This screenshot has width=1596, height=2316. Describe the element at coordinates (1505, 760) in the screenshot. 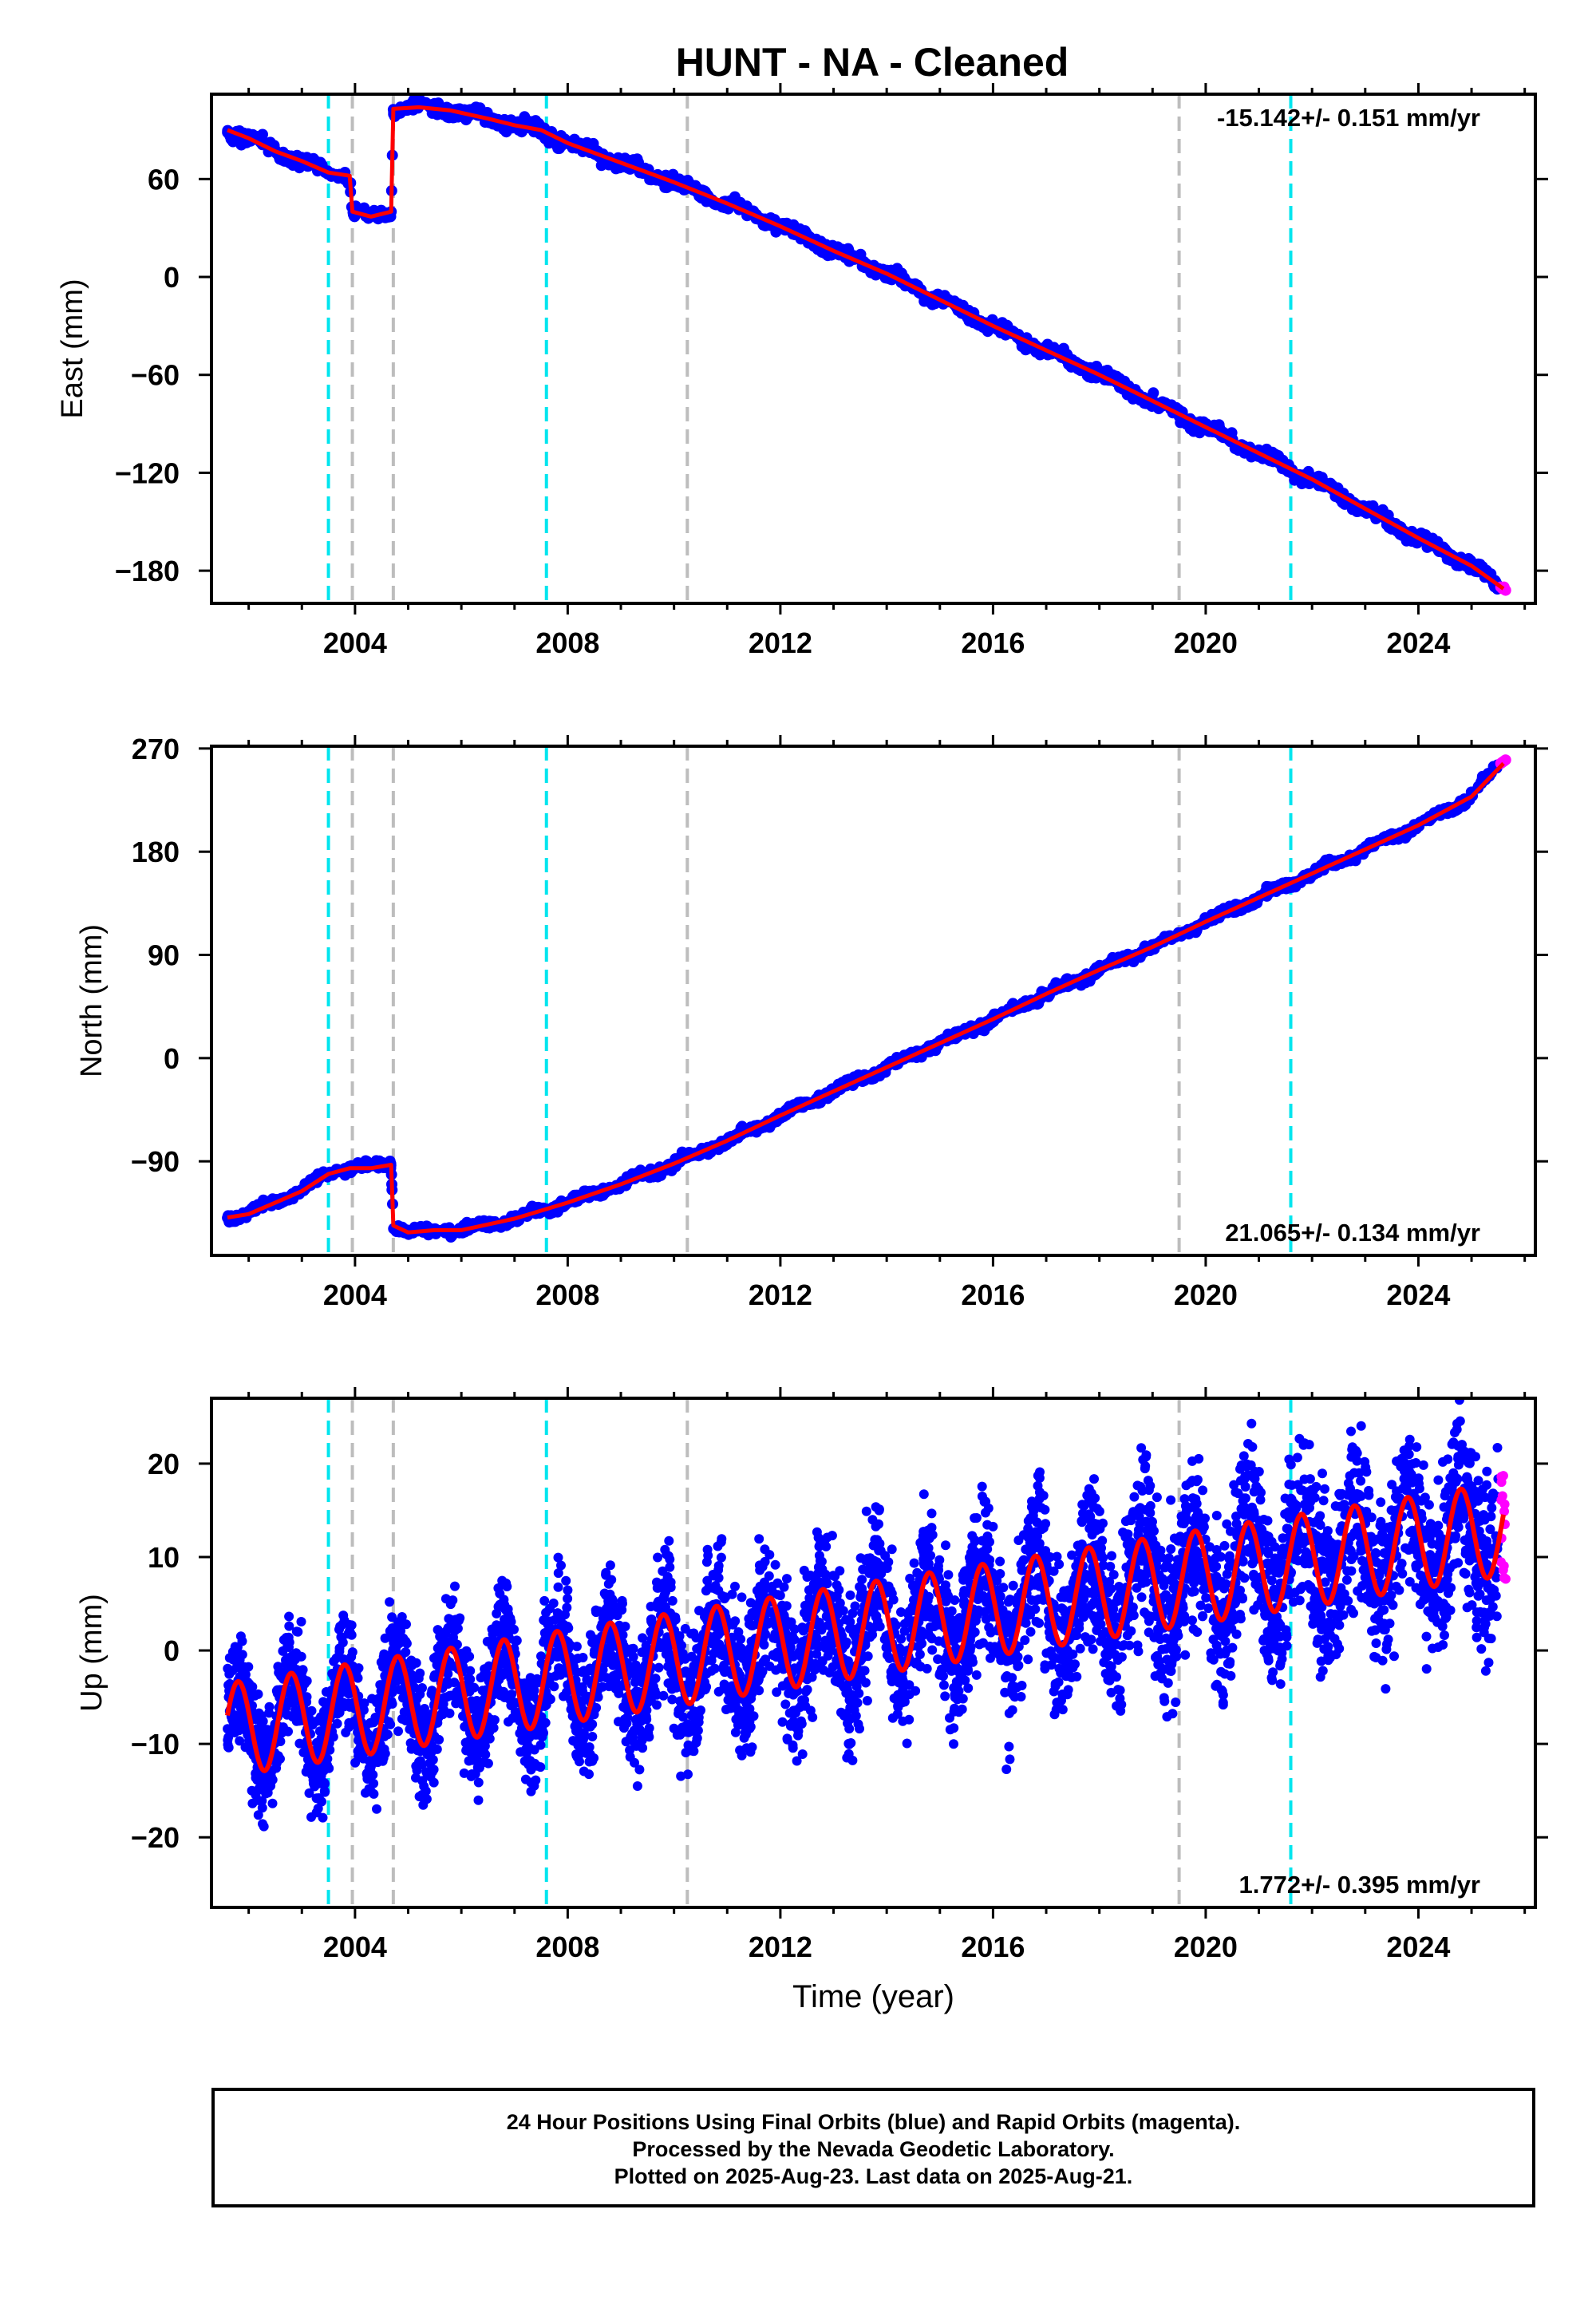

I see `rapid-point` at that location.